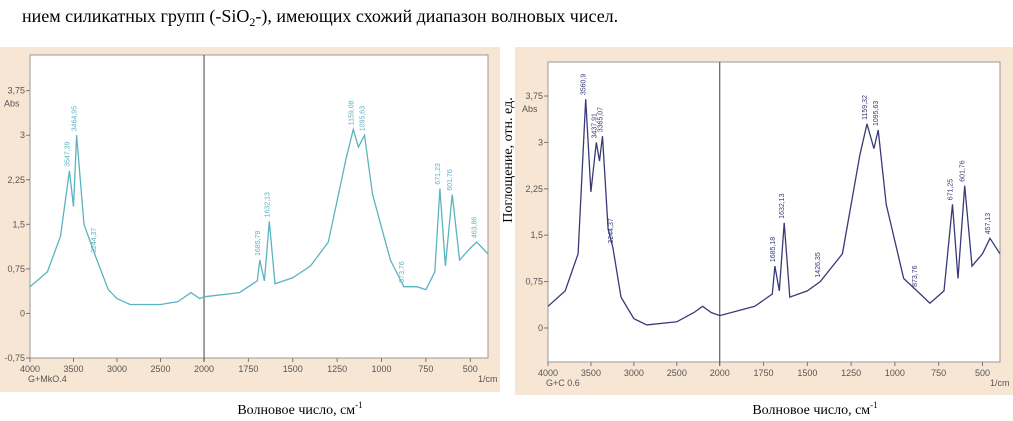 The width and height of the screenshot is (1013, 421). I want to click on peak-label: 457,13, so click(988, 224).